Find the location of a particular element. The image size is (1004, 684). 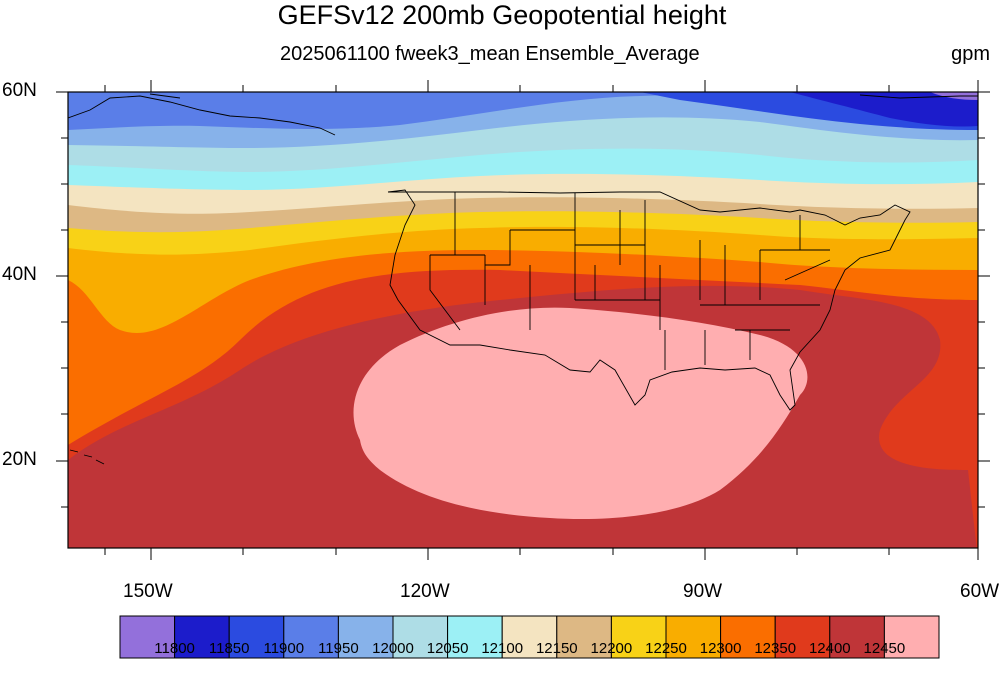

hawaii is located at coordinates (87, 457).